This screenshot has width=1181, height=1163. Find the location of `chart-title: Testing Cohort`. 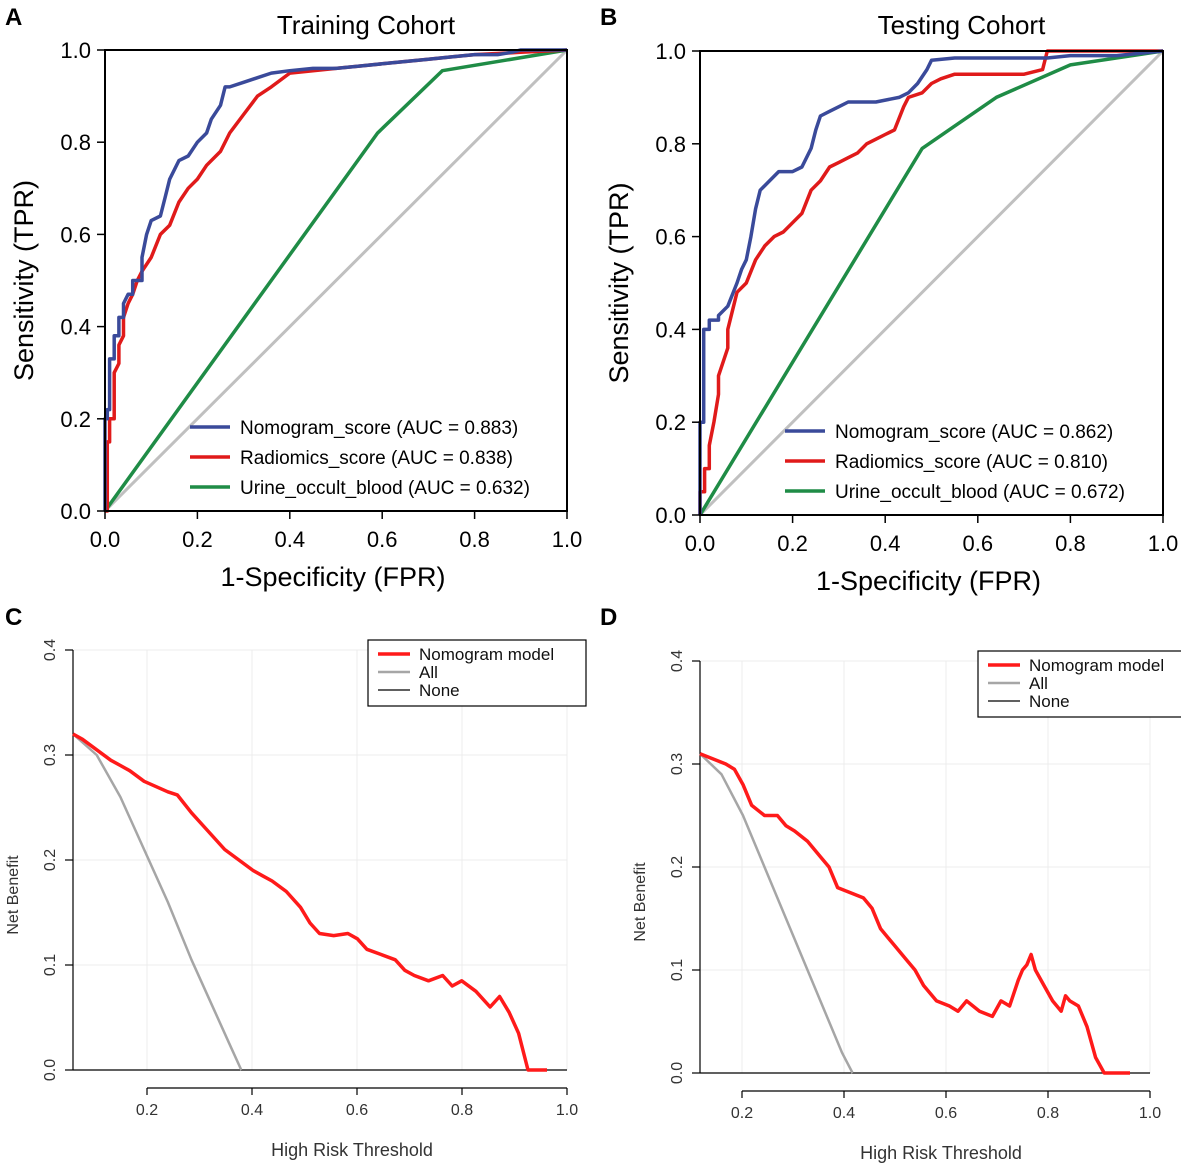

chart-title: Testing Cohort is located at coordinates (962, 25).